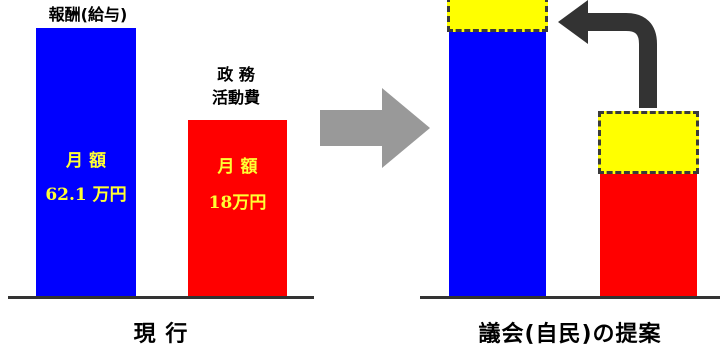  Describe the element at coordinates (86, 195) in the screenshot. I see `salary-amount: 62.1 万円` at that location.